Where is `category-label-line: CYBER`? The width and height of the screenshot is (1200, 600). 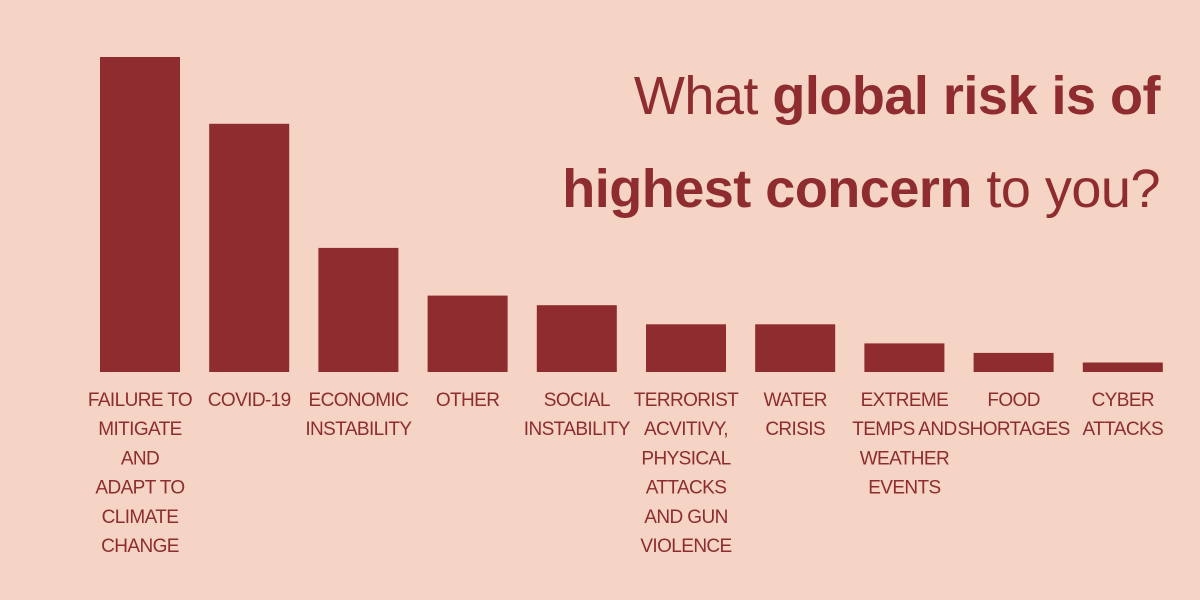 category-label-line: CYBER is located at coordinates (1123, 400).